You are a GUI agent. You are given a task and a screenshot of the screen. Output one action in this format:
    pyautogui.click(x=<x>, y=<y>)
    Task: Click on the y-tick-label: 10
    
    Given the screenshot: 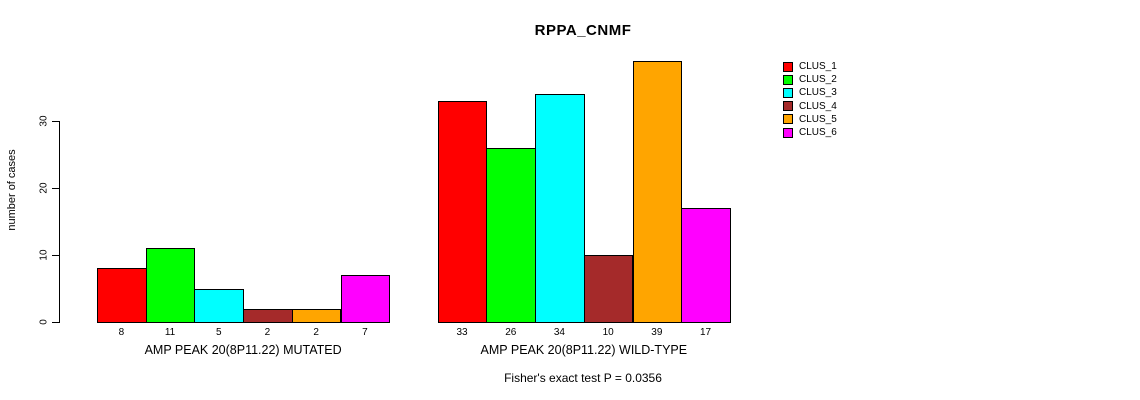 What is the action you would take?
    pyautogui.click(x=44, y=255)
    